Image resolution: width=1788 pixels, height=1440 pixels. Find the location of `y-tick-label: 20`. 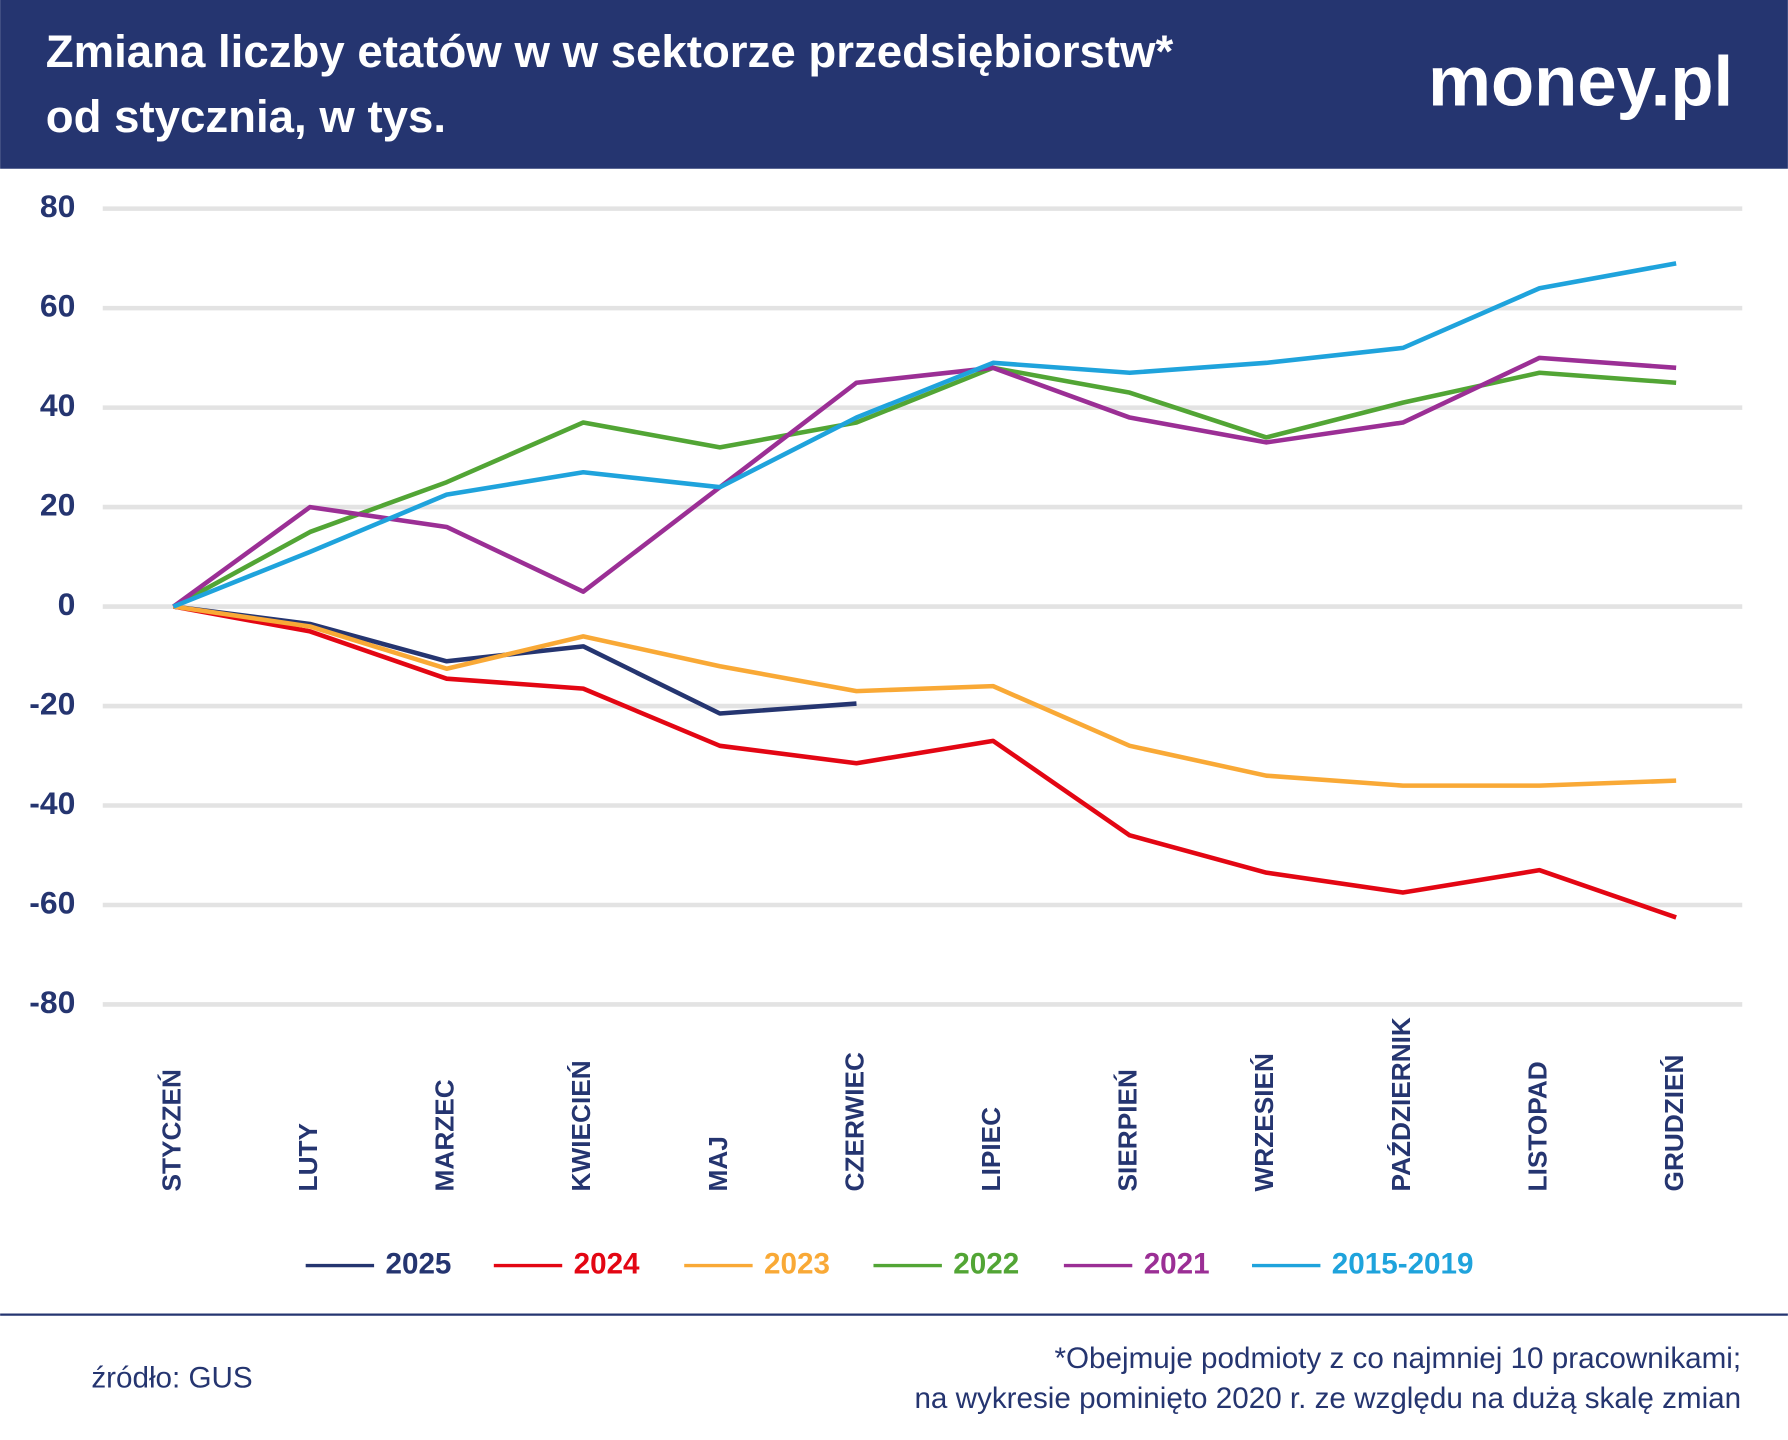

y-tick-label: 20 is located at coordinates (57, 505).